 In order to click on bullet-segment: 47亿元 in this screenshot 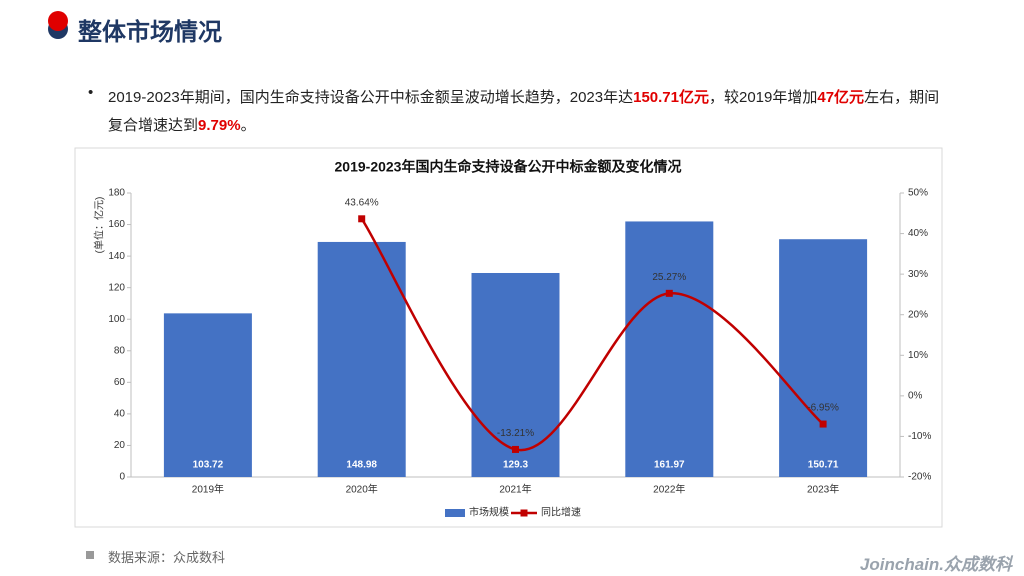, I will do `click(841, 97)`.